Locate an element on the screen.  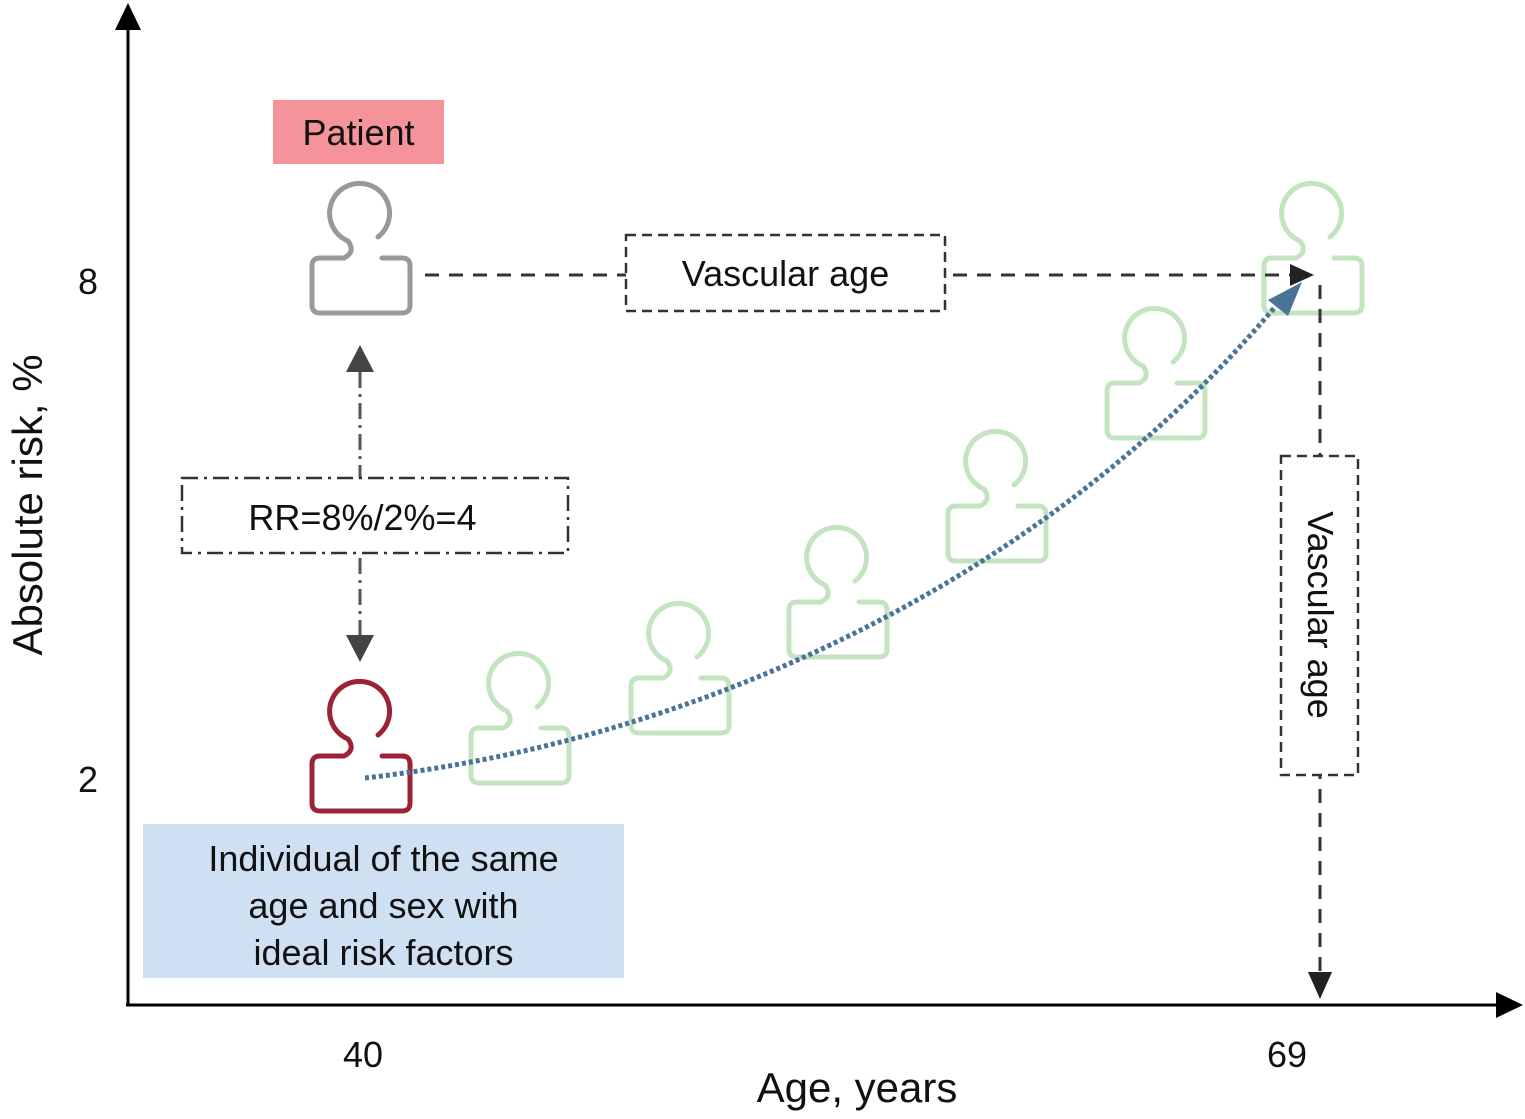
x-tick-40: 40 is located at coordinates (363, 1054).